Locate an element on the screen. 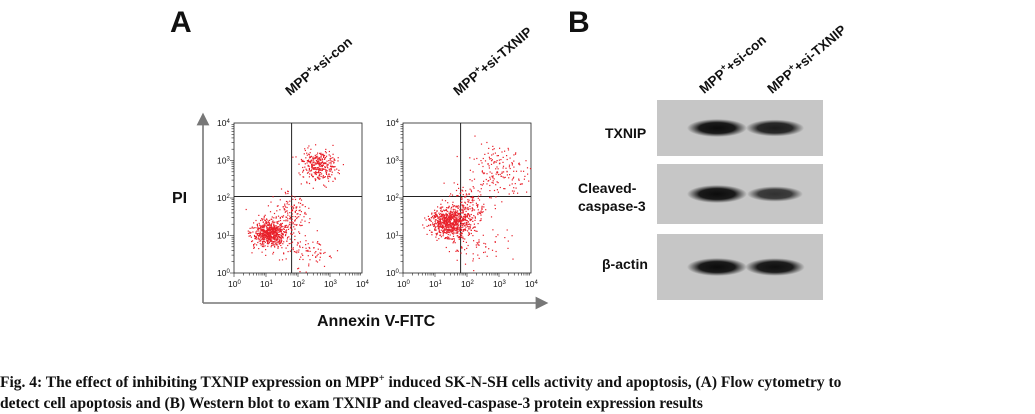  lane-label-si-con: MPP++si-con is located at coordinates (732, 64).